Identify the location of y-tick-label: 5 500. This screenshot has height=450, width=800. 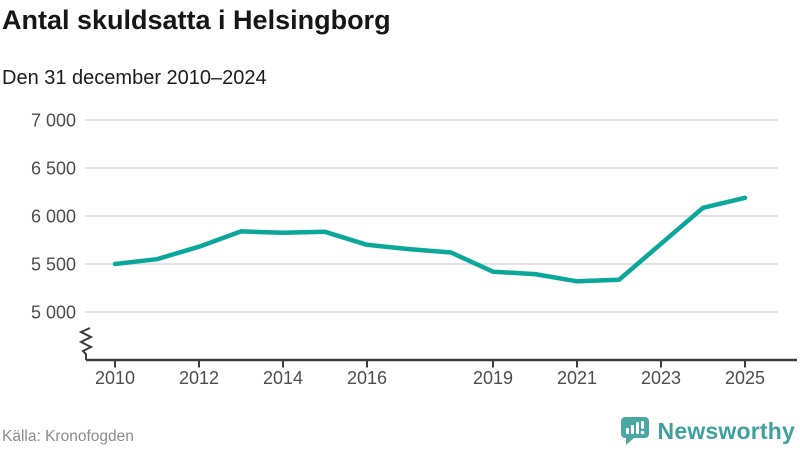
(53, 265).